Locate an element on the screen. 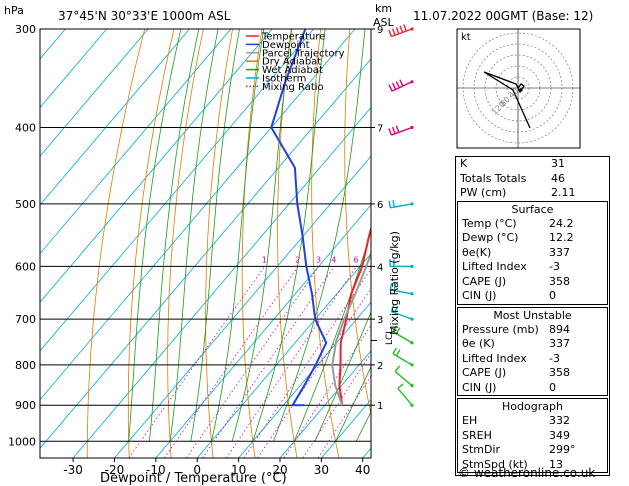 Image resolution: width=629 pixels, height=486 pixels. asl-label: ASL is located at coordinates (384, 22).